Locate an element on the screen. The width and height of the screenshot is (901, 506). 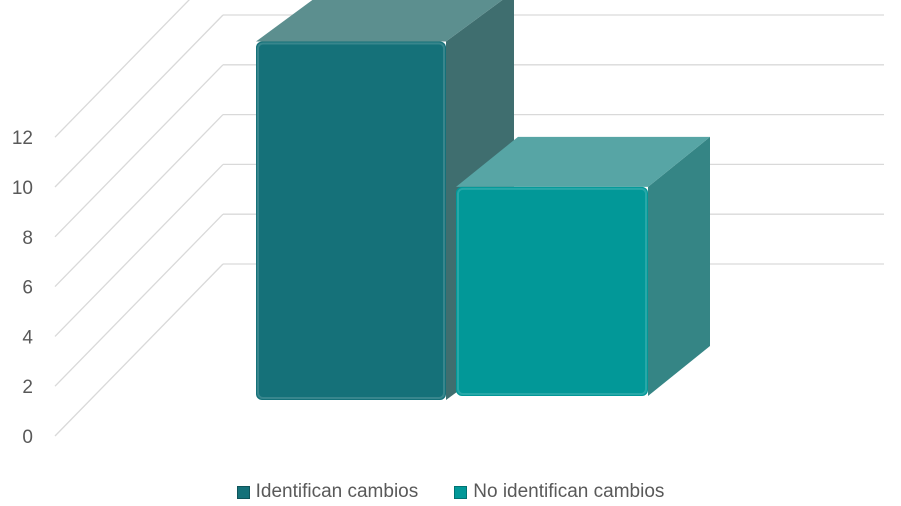
legend-swatch-no-identifican-icon is located at coordinates (461, 492).